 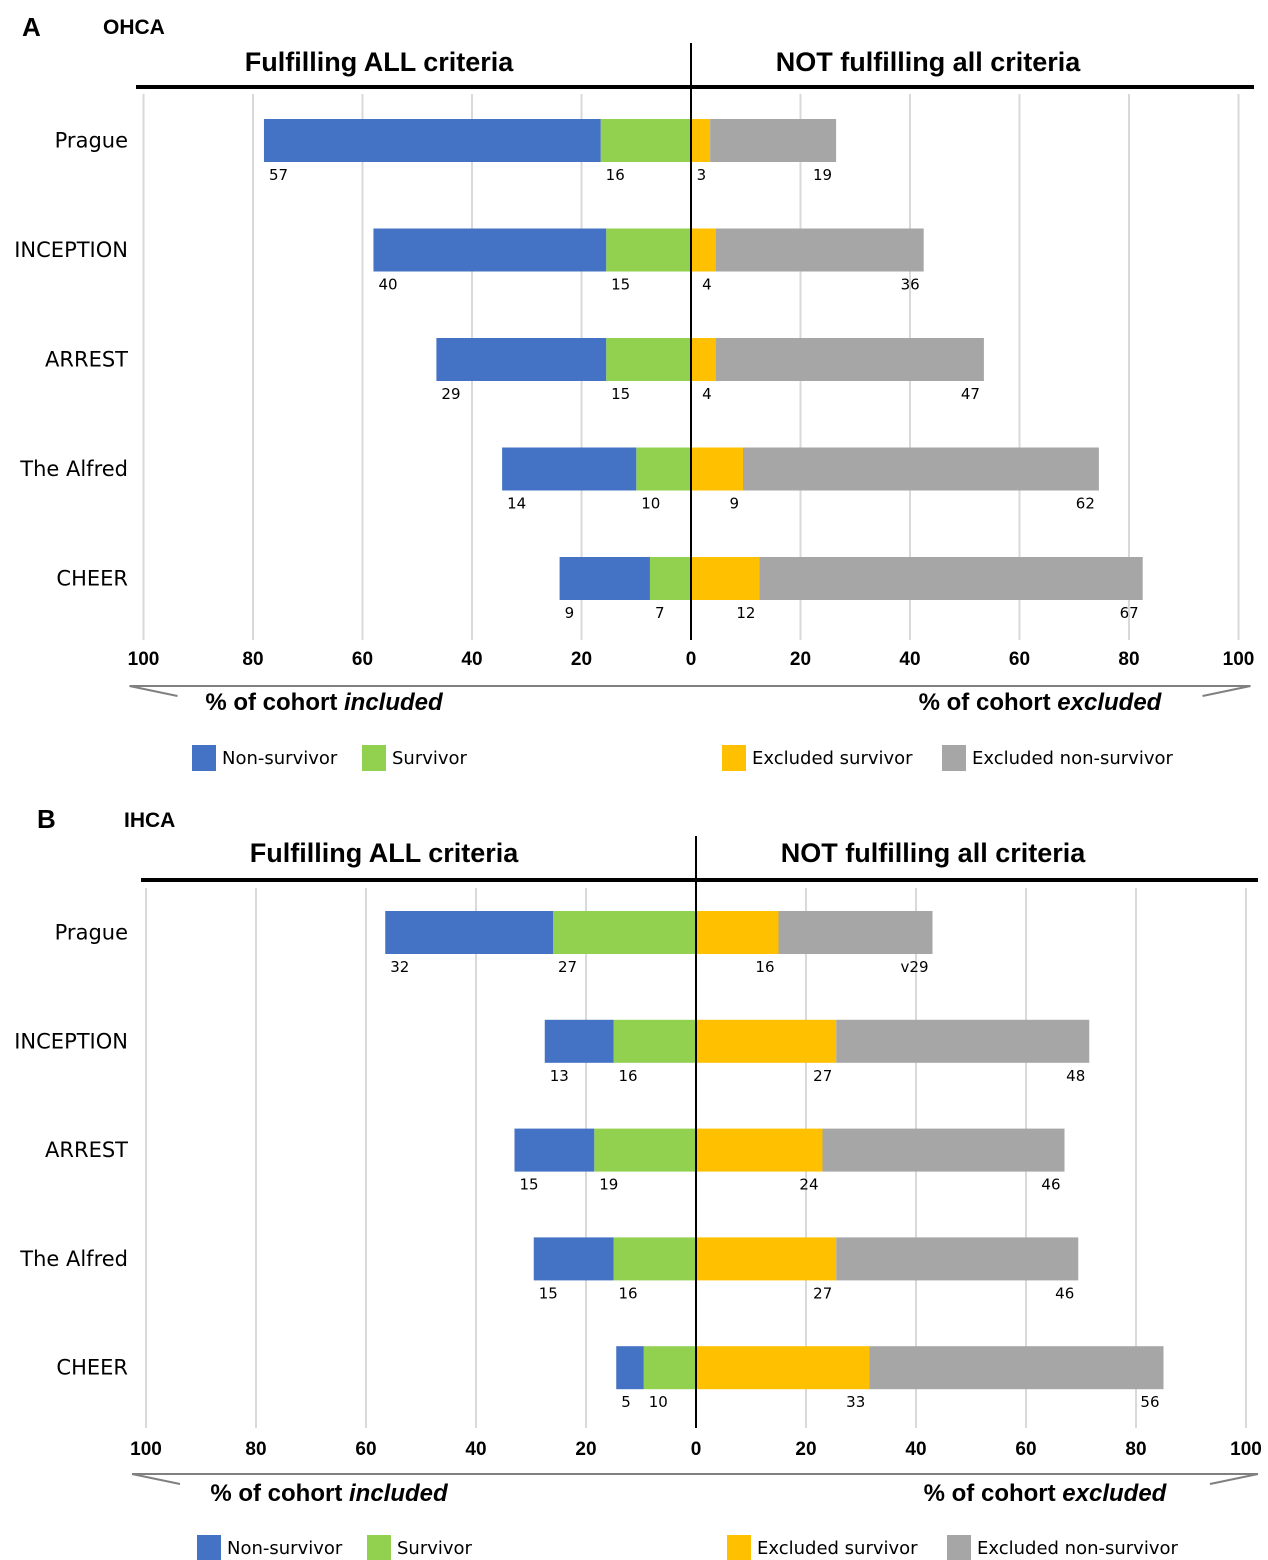 What do you see at coordinates (385, 853) in the screenshot?
I see `header-included: Fulfilling ALL criteria` at bounding box center [385, 853].